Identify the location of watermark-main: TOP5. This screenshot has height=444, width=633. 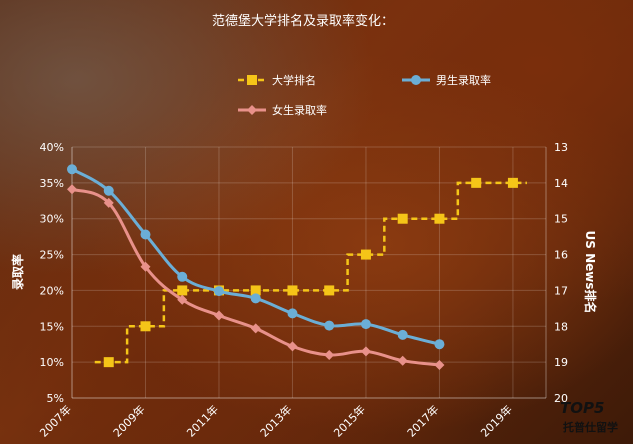
(582, 408).